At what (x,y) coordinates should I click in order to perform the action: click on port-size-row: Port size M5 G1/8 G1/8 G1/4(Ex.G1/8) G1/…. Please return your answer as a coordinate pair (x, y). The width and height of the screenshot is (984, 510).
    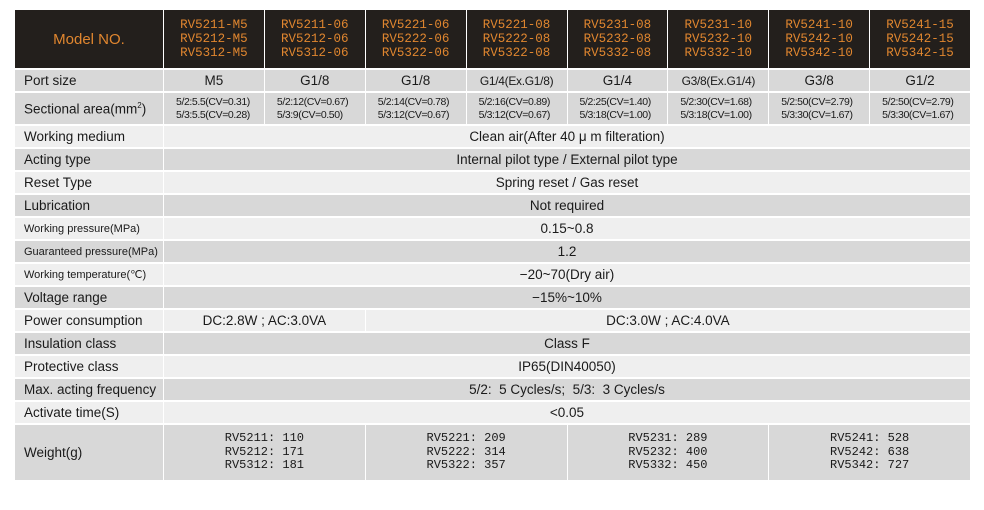
    Looking at the image, I should click on (492, 80).